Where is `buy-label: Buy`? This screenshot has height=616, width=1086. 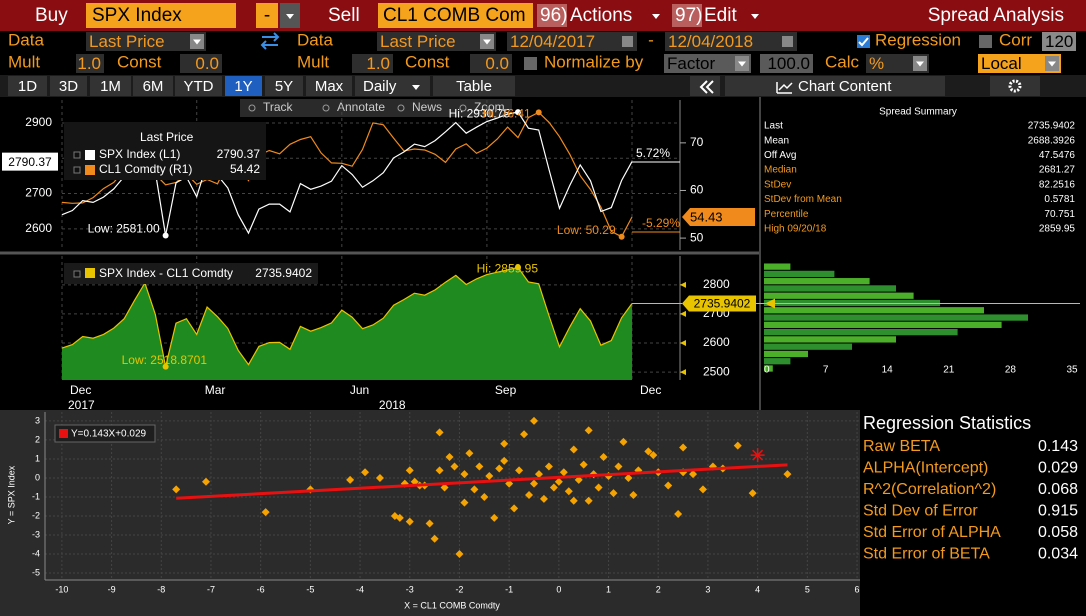 buy-label: Buy is located at coordinates (51, 15).